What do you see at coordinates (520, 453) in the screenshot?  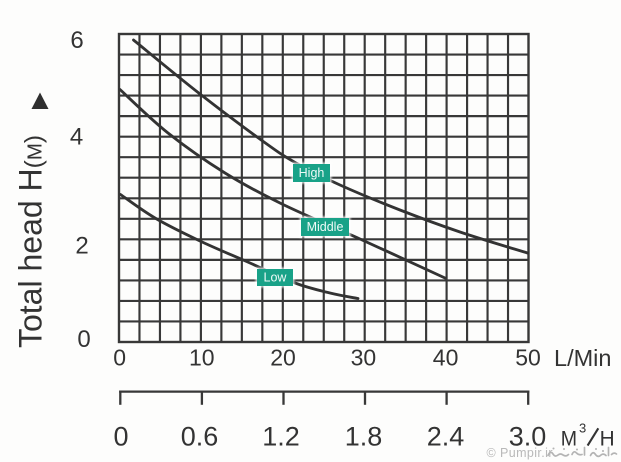 I see `svg-text: © Pumpir.ir` at bounding box center [520, 453].